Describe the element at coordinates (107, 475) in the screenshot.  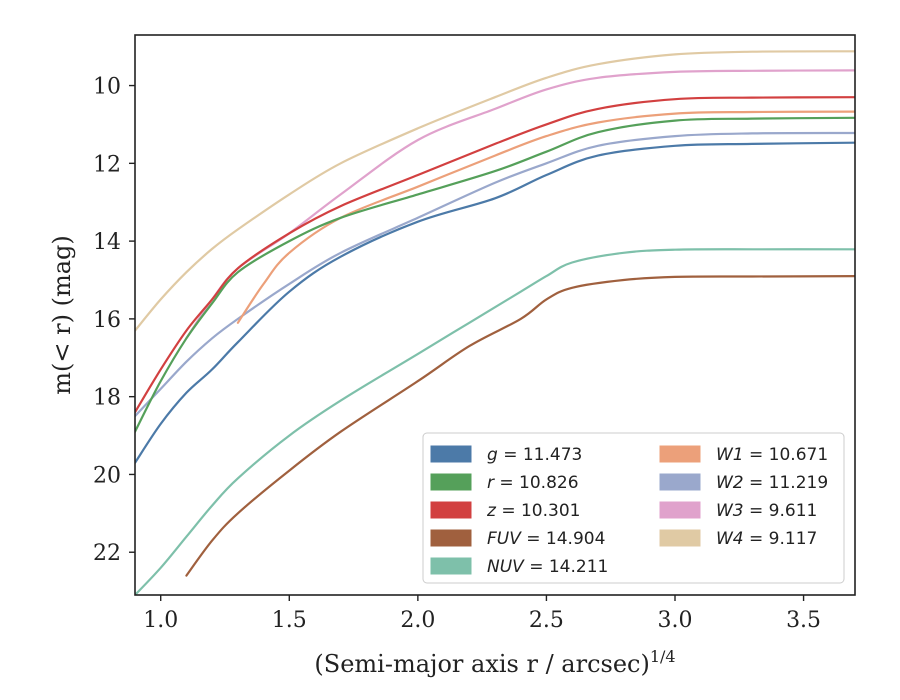
I see `y-tick-label: 20` at that location.